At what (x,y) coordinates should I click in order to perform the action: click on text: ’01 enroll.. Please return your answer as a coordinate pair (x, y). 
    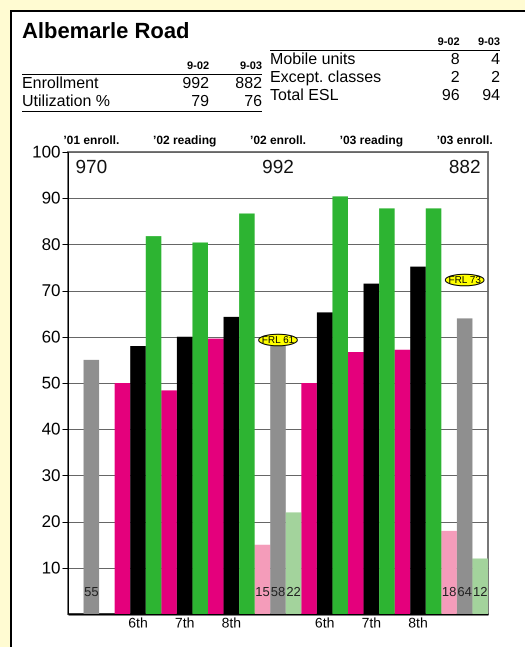
    Looking at the image, I should click on (91, 140).